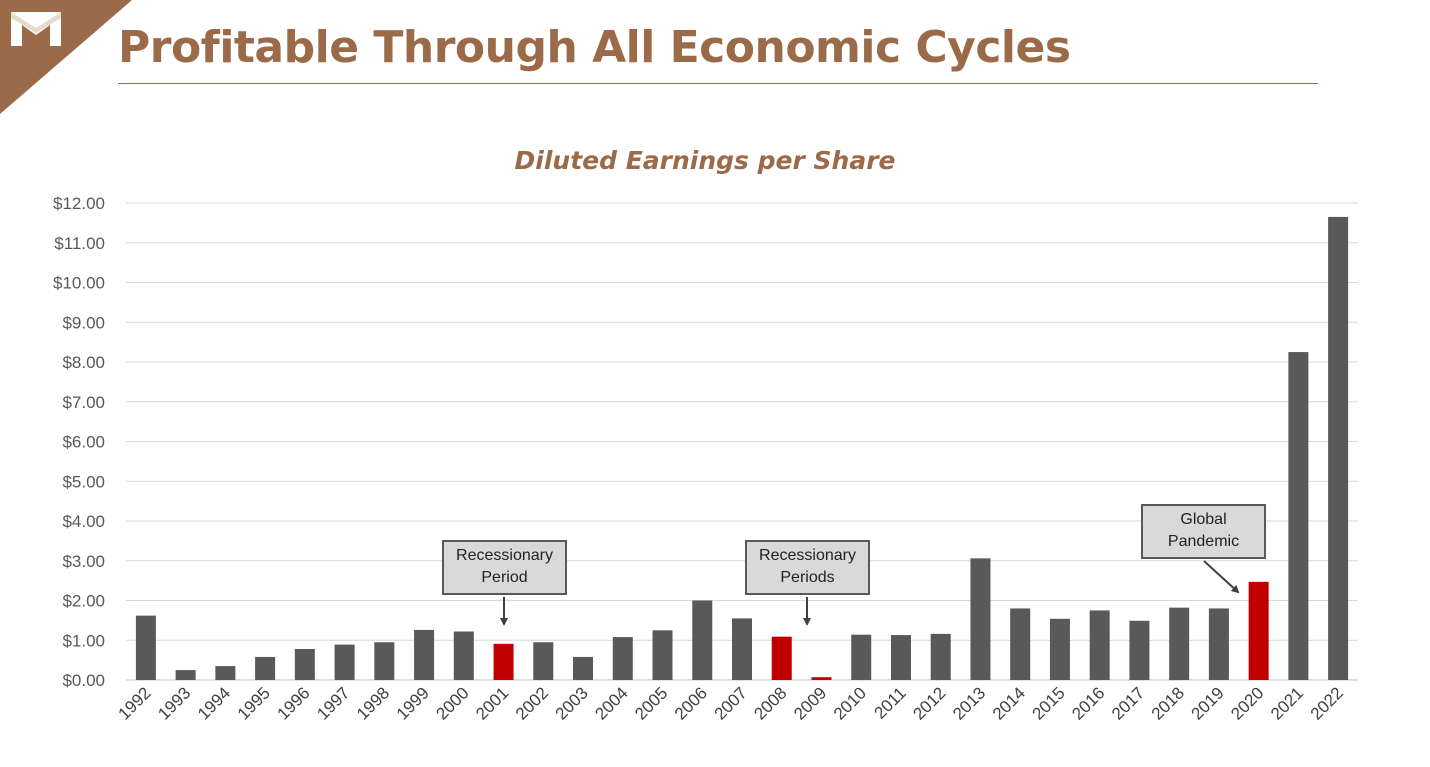 This screenshot has height=767, width=1430. I want to click on y-tick-label: $1.00, so click(83, 640).